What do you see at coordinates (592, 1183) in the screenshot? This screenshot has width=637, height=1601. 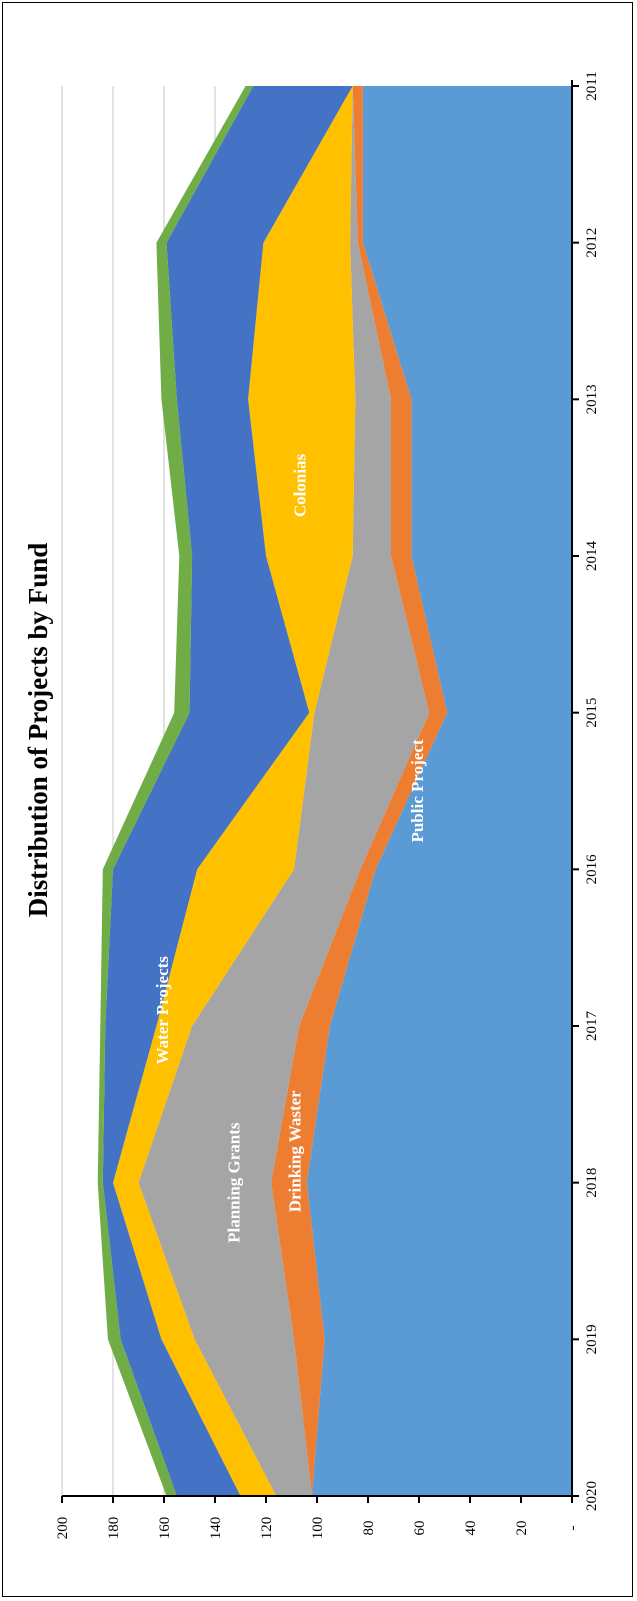 I see `category-tick-label: 2018` at bounding box center [592, 1183].